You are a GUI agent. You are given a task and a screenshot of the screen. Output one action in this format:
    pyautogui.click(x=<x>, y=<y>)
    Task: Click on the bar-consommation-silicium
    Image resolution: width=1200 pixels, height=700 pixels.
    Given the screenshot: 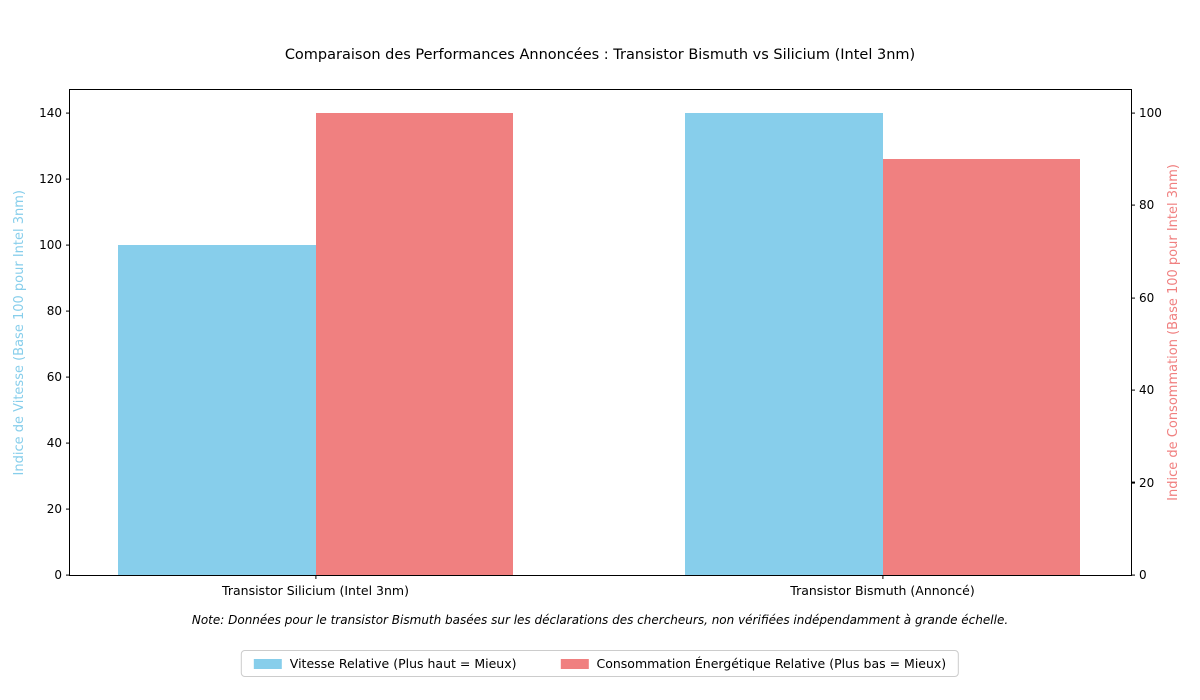 What is the action you would take?
    pyautogui.click(x=414, y=344)
    